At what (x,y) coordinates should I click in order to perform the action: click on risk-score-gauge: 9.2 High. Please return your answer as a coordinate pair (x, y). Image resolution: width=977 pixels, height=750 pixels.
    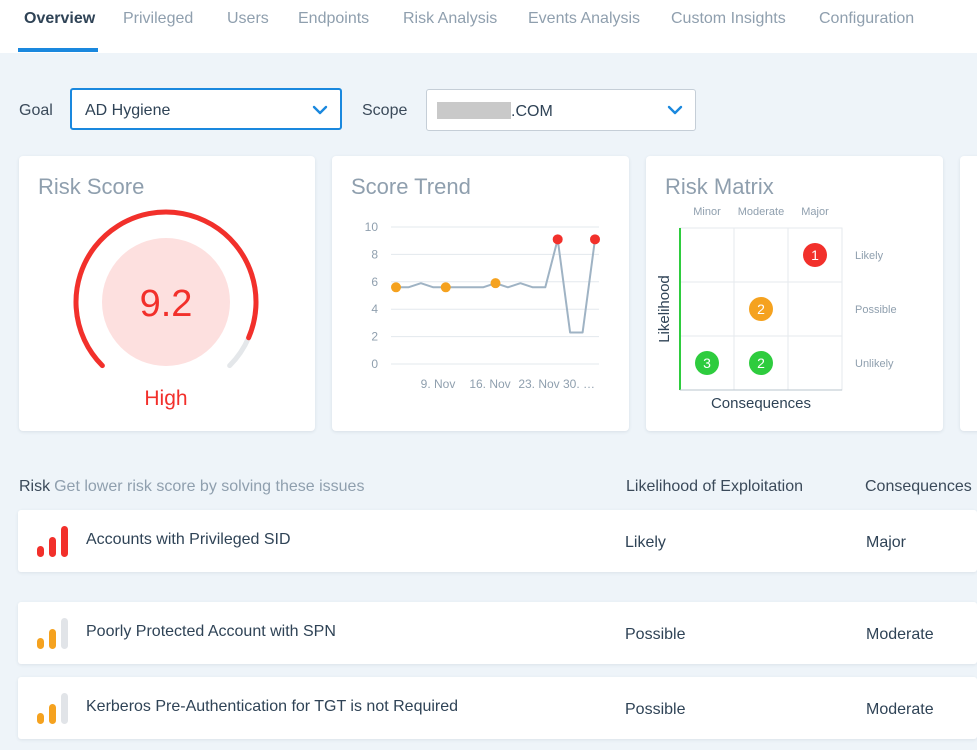
    Looking at the image, I should click on (166, 309).